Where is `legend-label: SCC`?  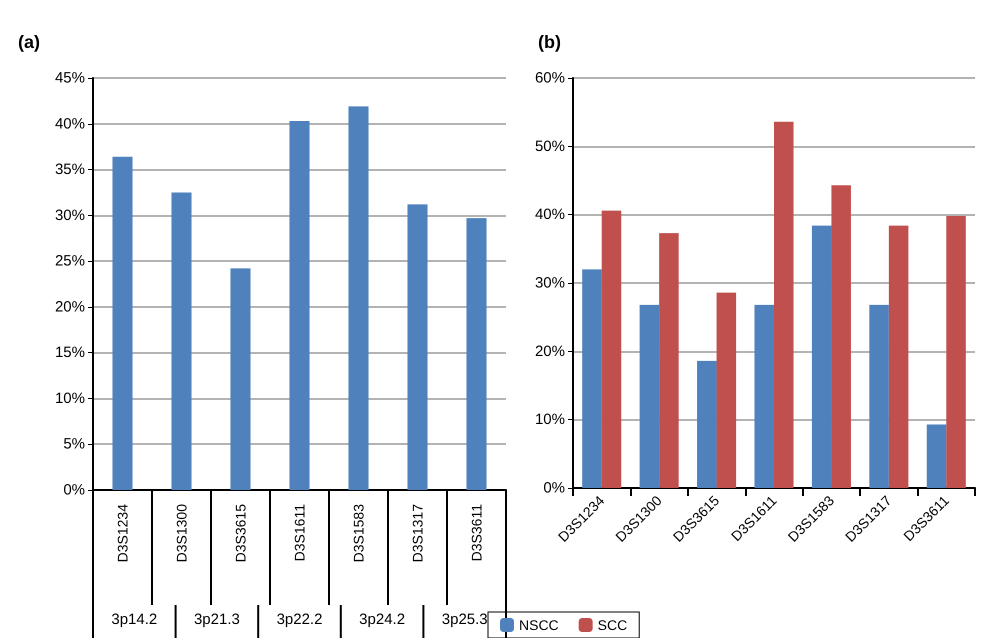
legend-label: SCC is located at coordinates (613, 625).